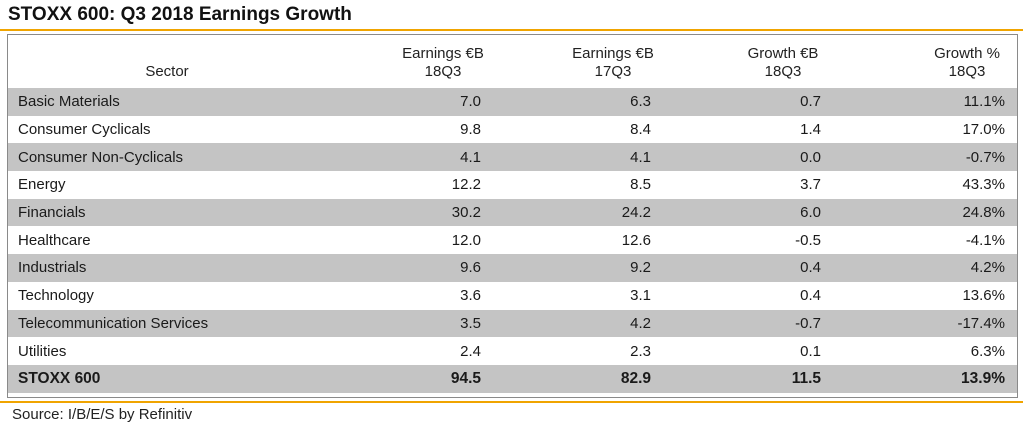 The width and height of the screenshot is (1023, 429). What do you see at coordinates (409, 323) in the screenshot?
I see `value-cell: 3.5` at bounding box center [409, 323].